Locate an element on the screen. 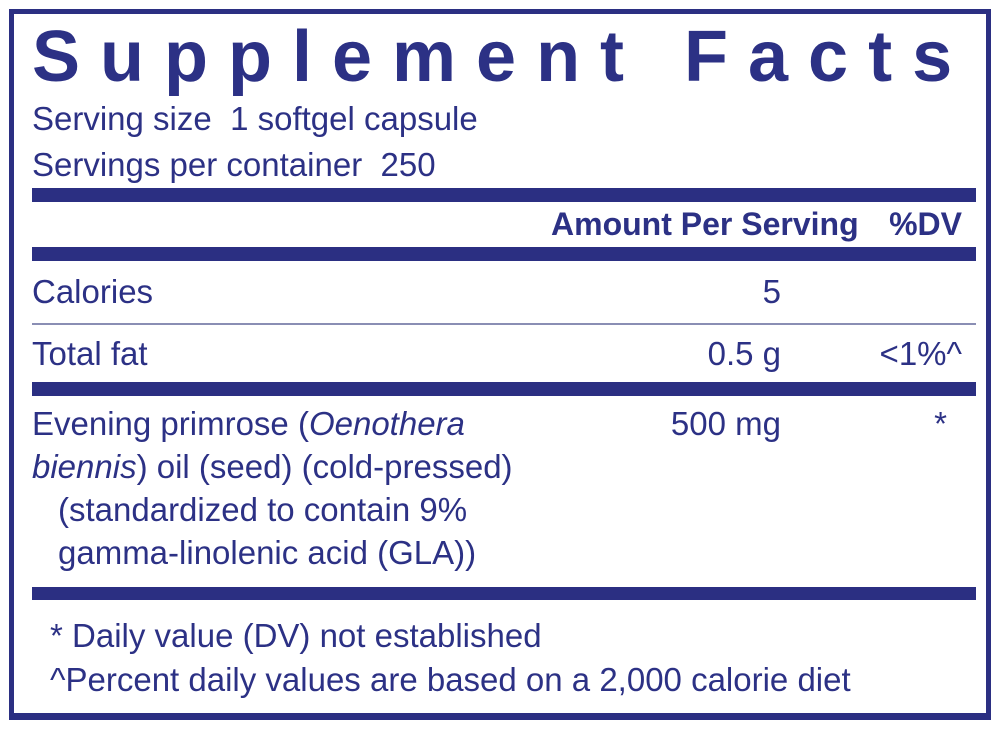 Image resolution: width=1000 pixels, height=731 pixels. ingredient-name-line-1: Evening primrose (Oenothera is located at coordinates (291, 423).